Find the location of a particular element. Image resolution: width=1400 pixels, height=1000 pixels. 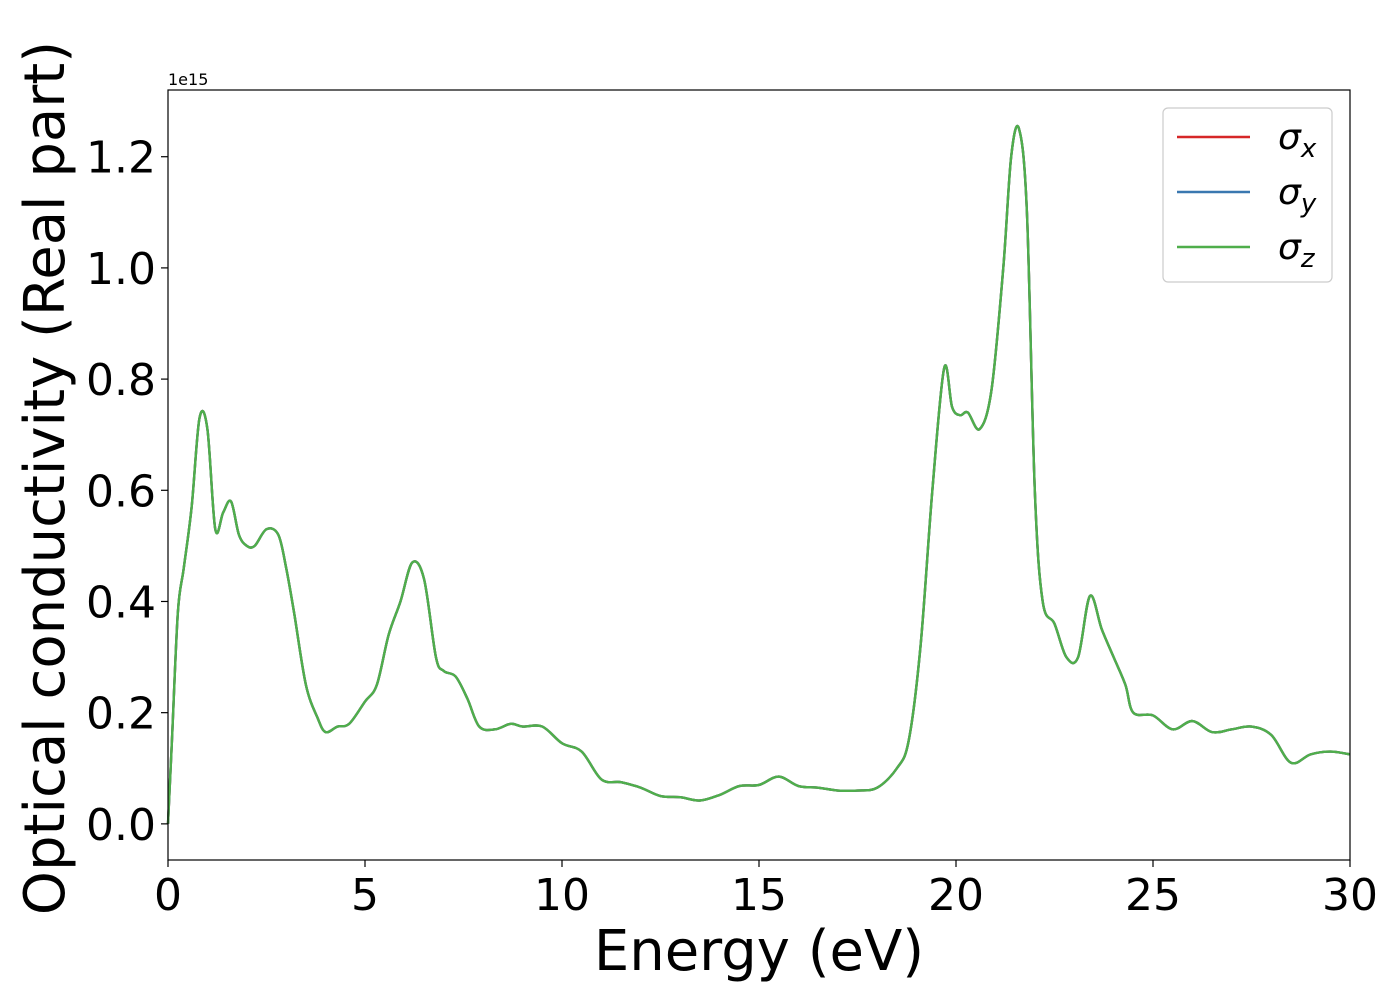

y-axis-label: Optical conductivity (Real part) is located at coordinates (45, 478).